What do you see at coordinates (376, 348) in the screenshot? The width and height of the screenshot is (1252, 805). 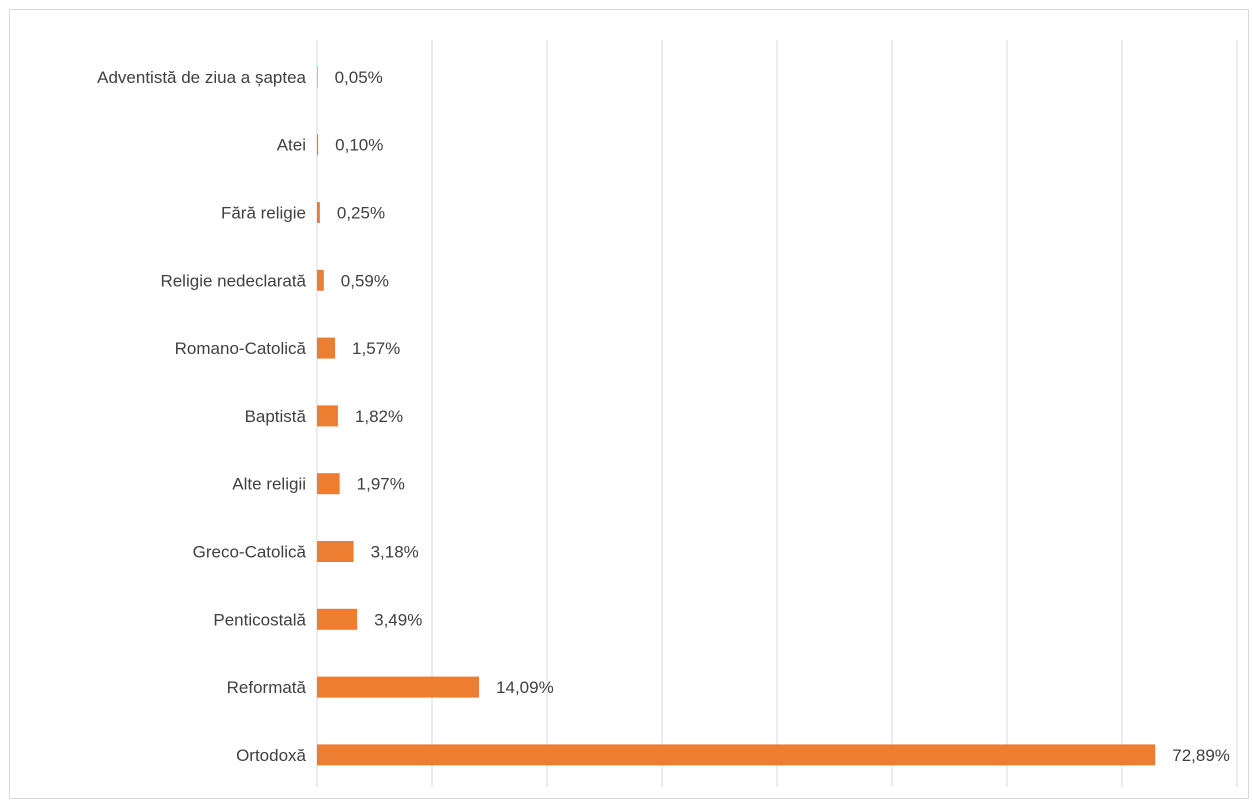 I see `data-label: 1,57%` at bounding box center [376, 348].